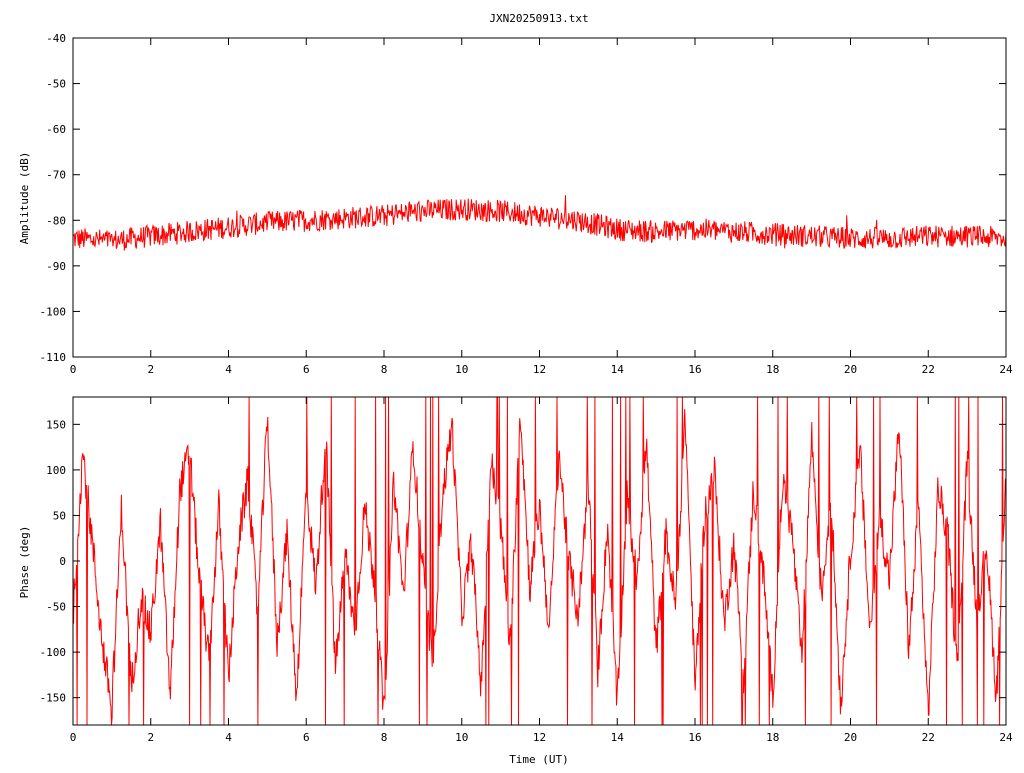 The height and width of the screenshot is (773, 1024). Describe the element at coordinates (56, 175) in the screenshot. I see `y-tick-label: -70` at that location.